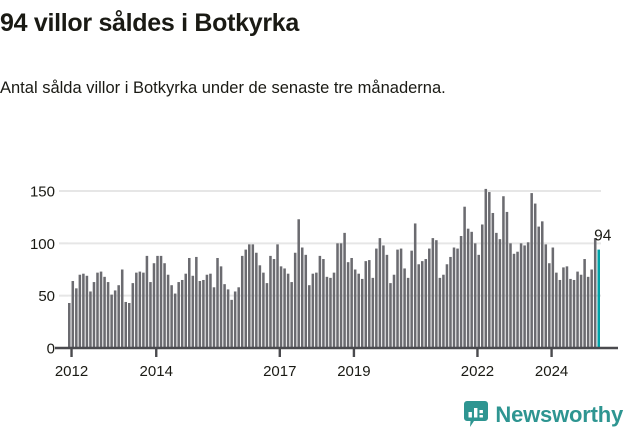 The width and height of the screenshot is (631, 439). I want to click on y-axis-tick-label: 100, so click(42, 244).